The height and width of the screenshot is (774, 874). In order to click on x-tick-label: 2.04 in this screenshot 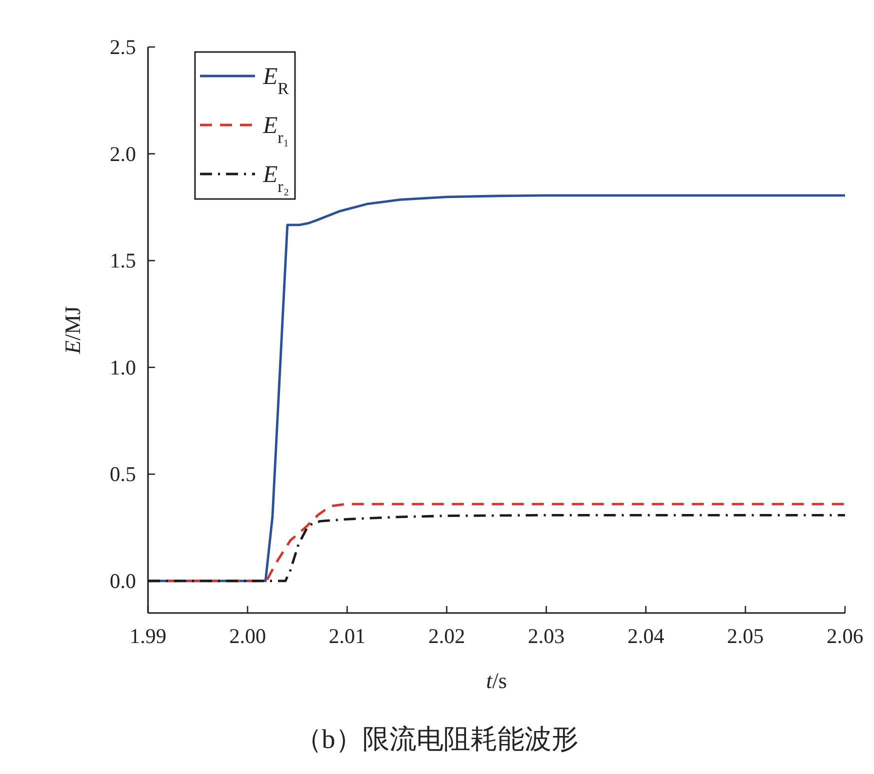, I will do `click(646, 636)`.